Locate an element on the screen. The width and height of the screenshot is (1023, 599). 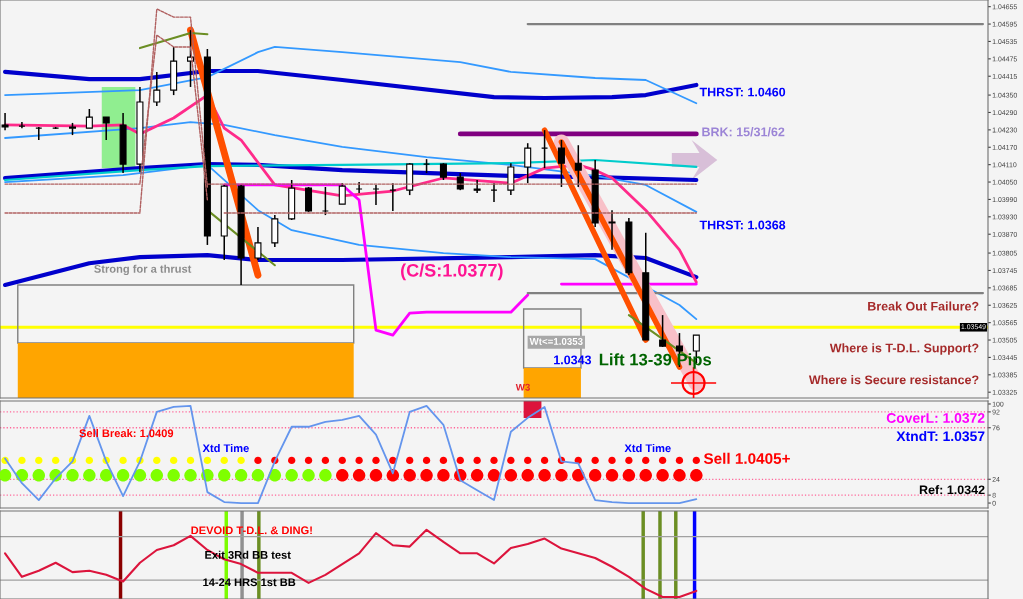
annotation: Strong for a thrust is located at coordinates (143, 270).